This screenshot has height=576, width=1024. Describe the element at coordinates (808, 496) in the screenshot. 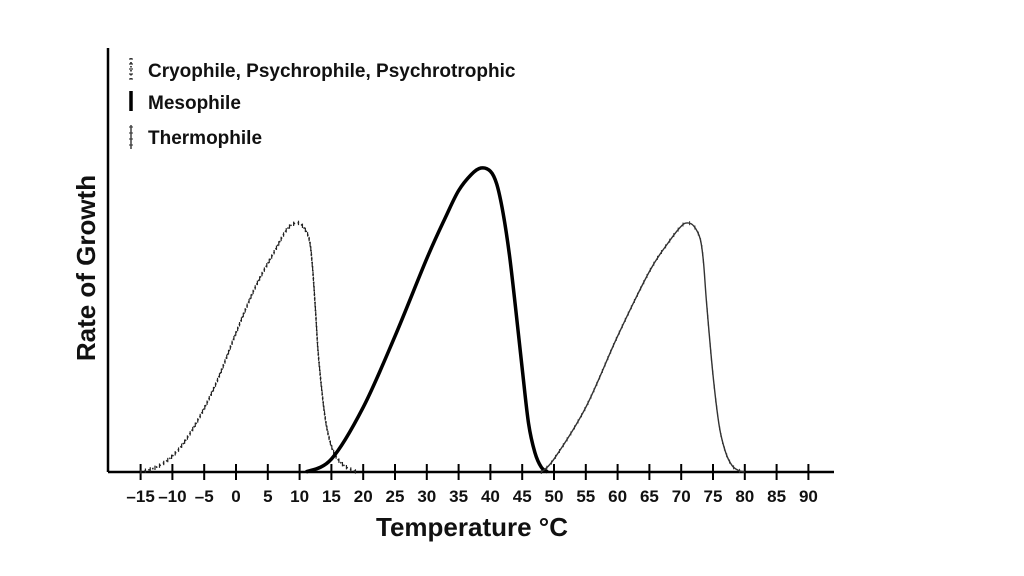

I see `x-tick-label: 90` at that location.